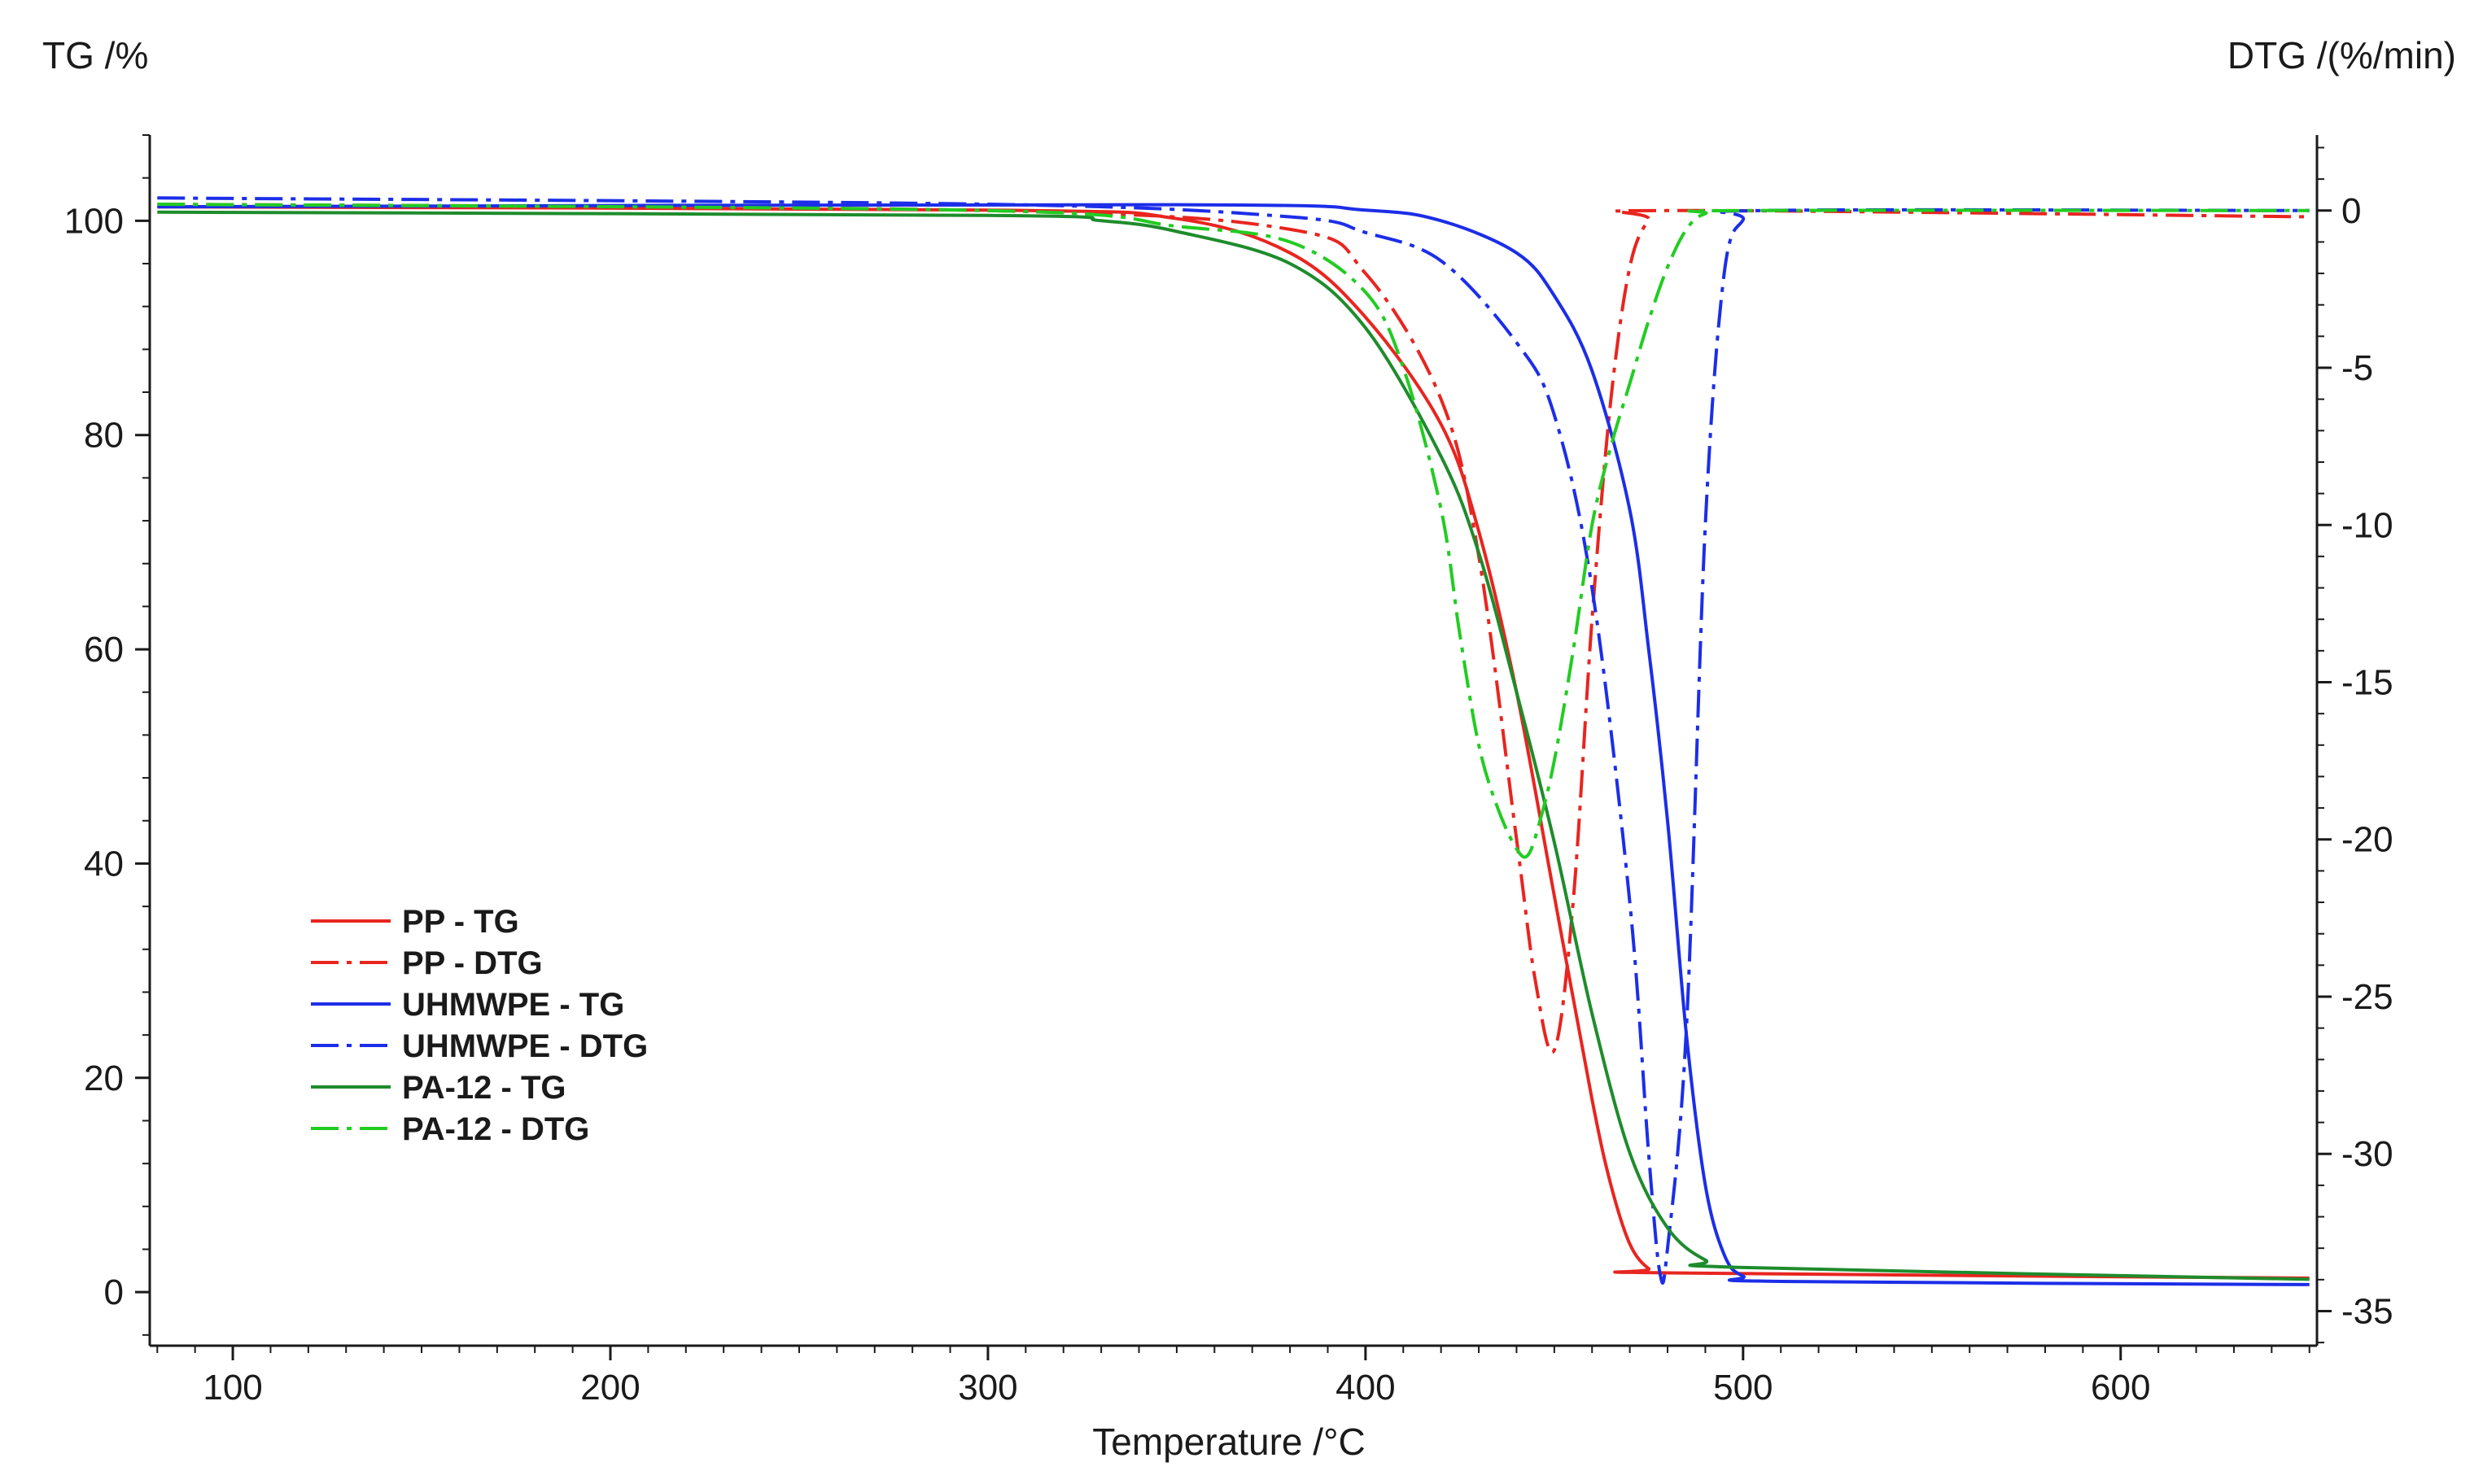 Image resolution: width=2483 pixels, height=1484 pixels. I want to click on y2-tick-label: -5, so click(2357, 368).